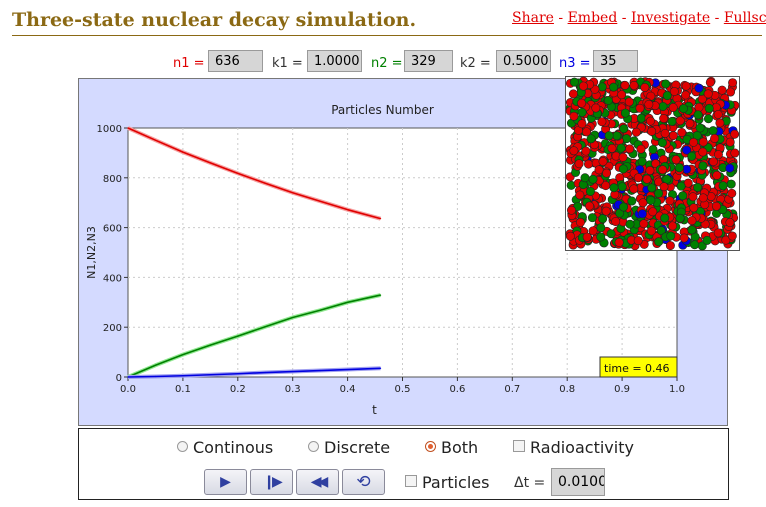 The width and height of the screenshot is (766, 507). I want to click on rewind-button: ◀◀, so click(317, 482).